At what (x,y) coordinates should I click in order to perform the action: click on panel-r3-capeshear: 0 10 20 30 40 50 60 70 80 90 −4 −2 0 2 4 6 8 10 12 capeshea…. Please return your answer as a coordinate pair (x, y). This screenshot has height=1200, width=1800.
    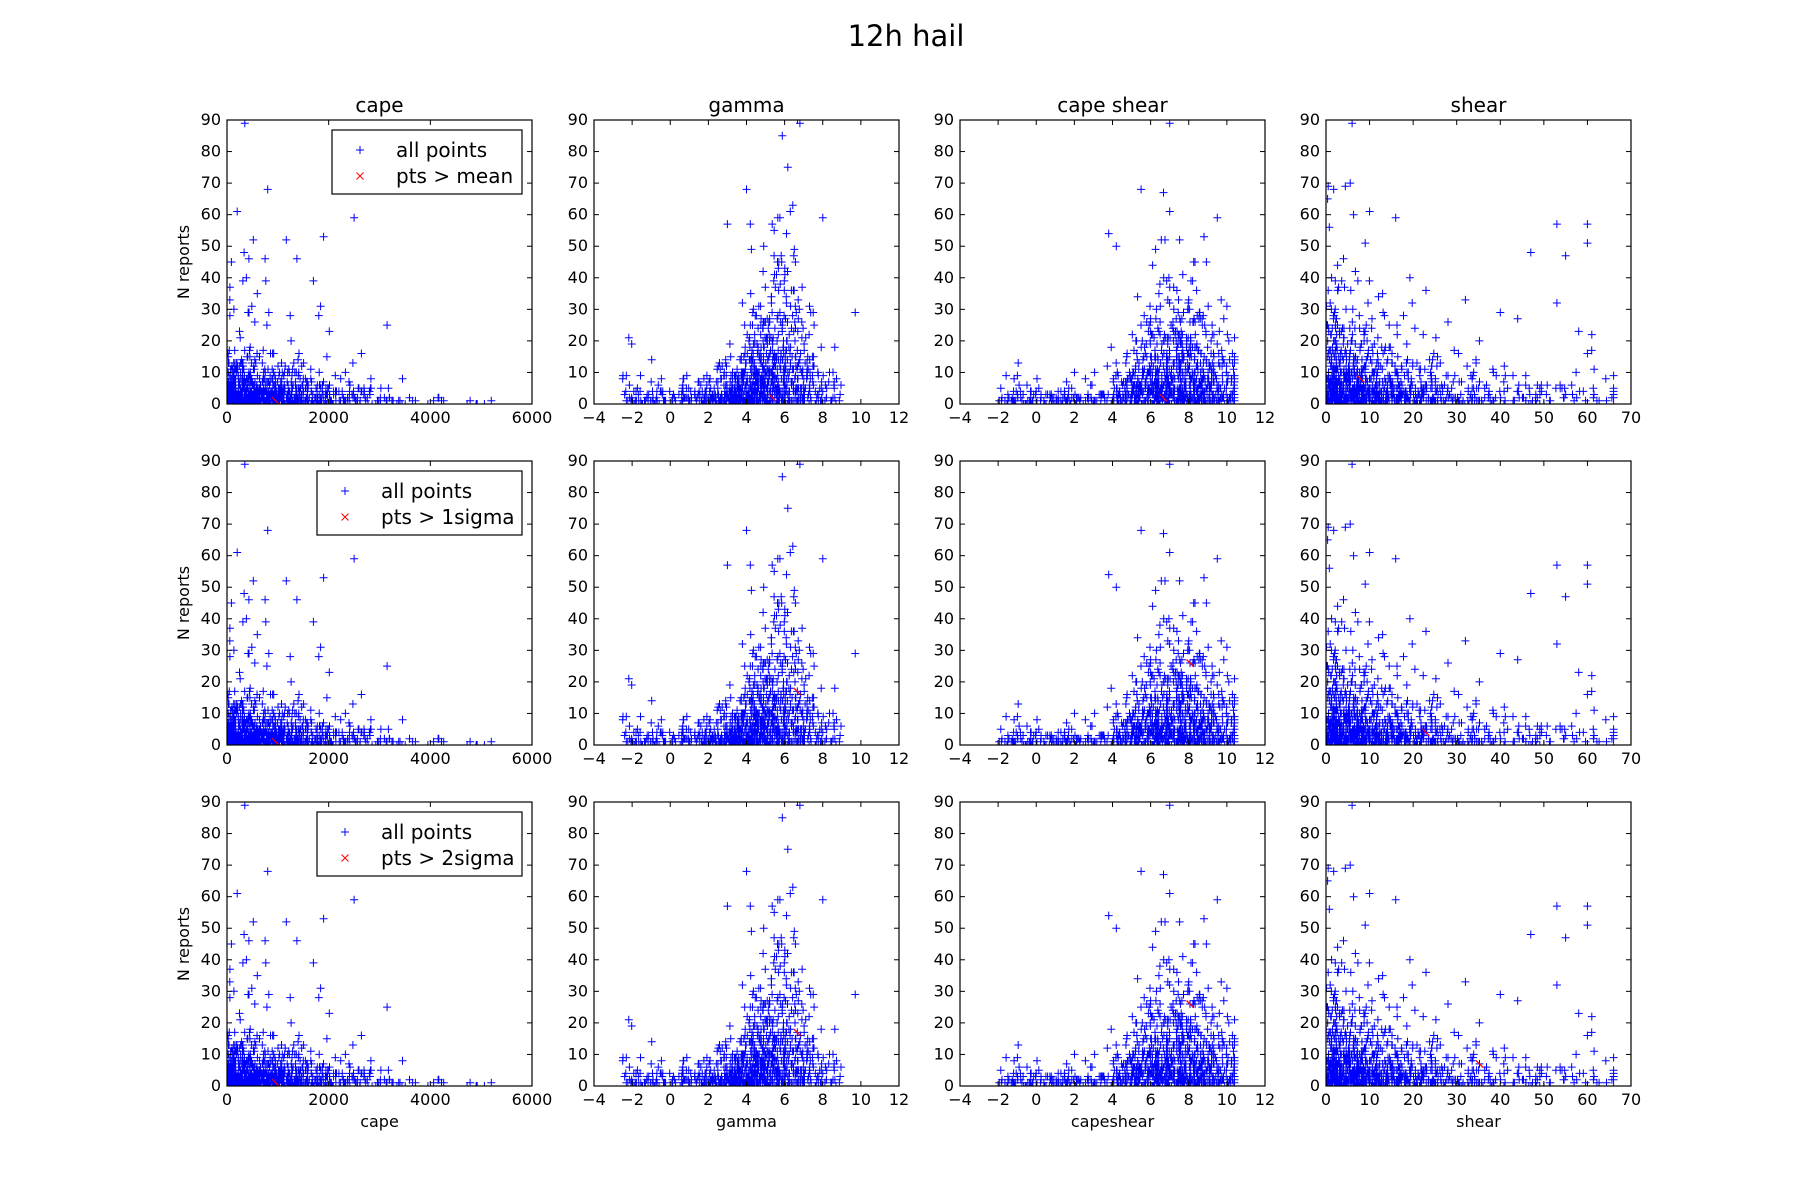
    Looking at the image, I should click on (1105, 961).